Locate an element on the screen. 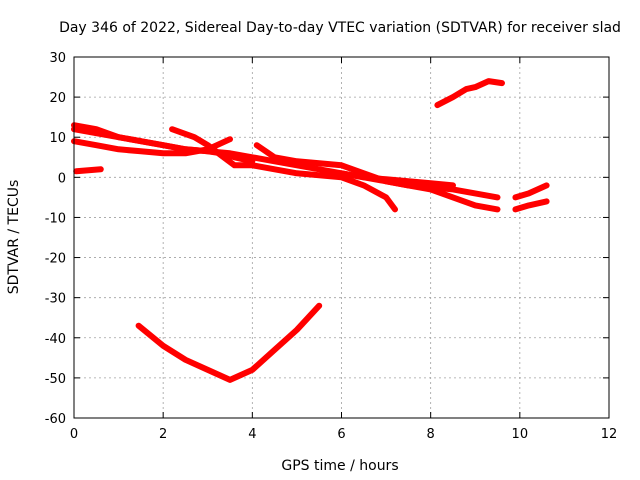 This screenshot has width=640, height=480. y-tick-label: -20 is located at coordinates (55, 259).